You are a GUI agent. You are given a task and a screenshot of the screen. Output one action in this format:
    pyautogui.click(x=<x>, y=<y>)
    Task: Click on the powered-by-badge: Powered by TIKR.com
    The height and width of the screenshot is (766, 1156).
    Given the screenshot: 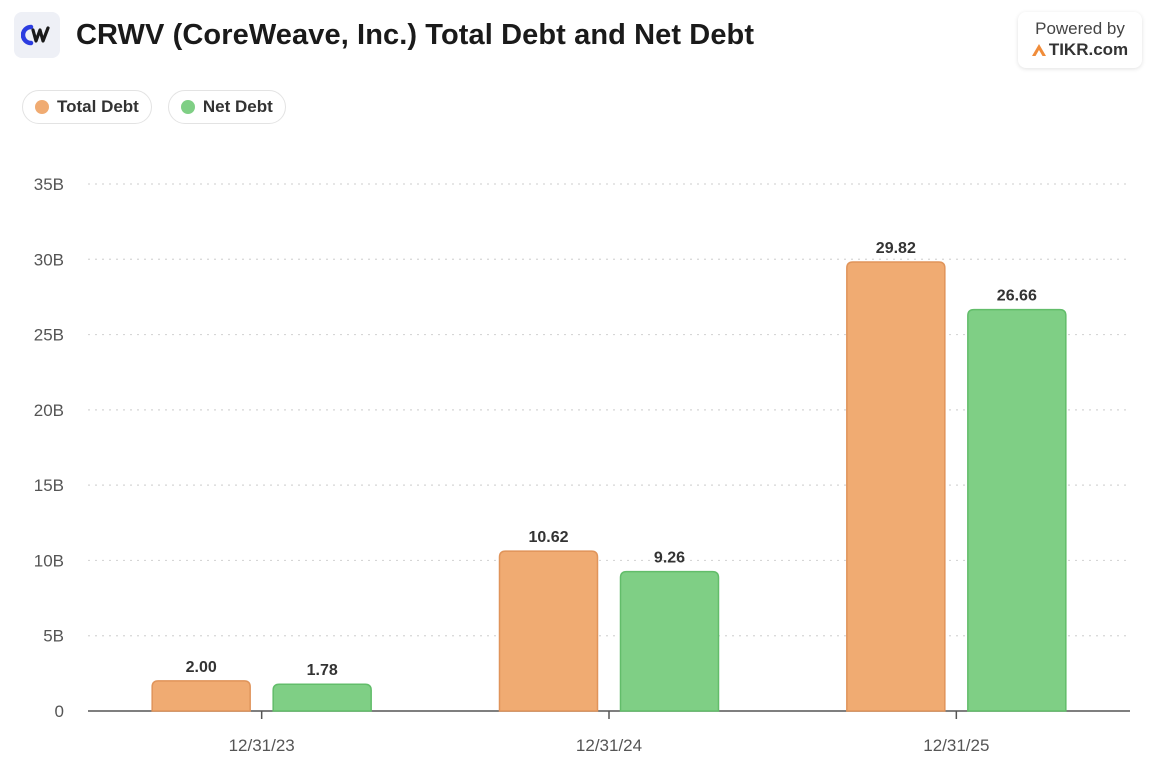 What is the action you would take?
    pyautogui.click(x=1080, y=40)
    